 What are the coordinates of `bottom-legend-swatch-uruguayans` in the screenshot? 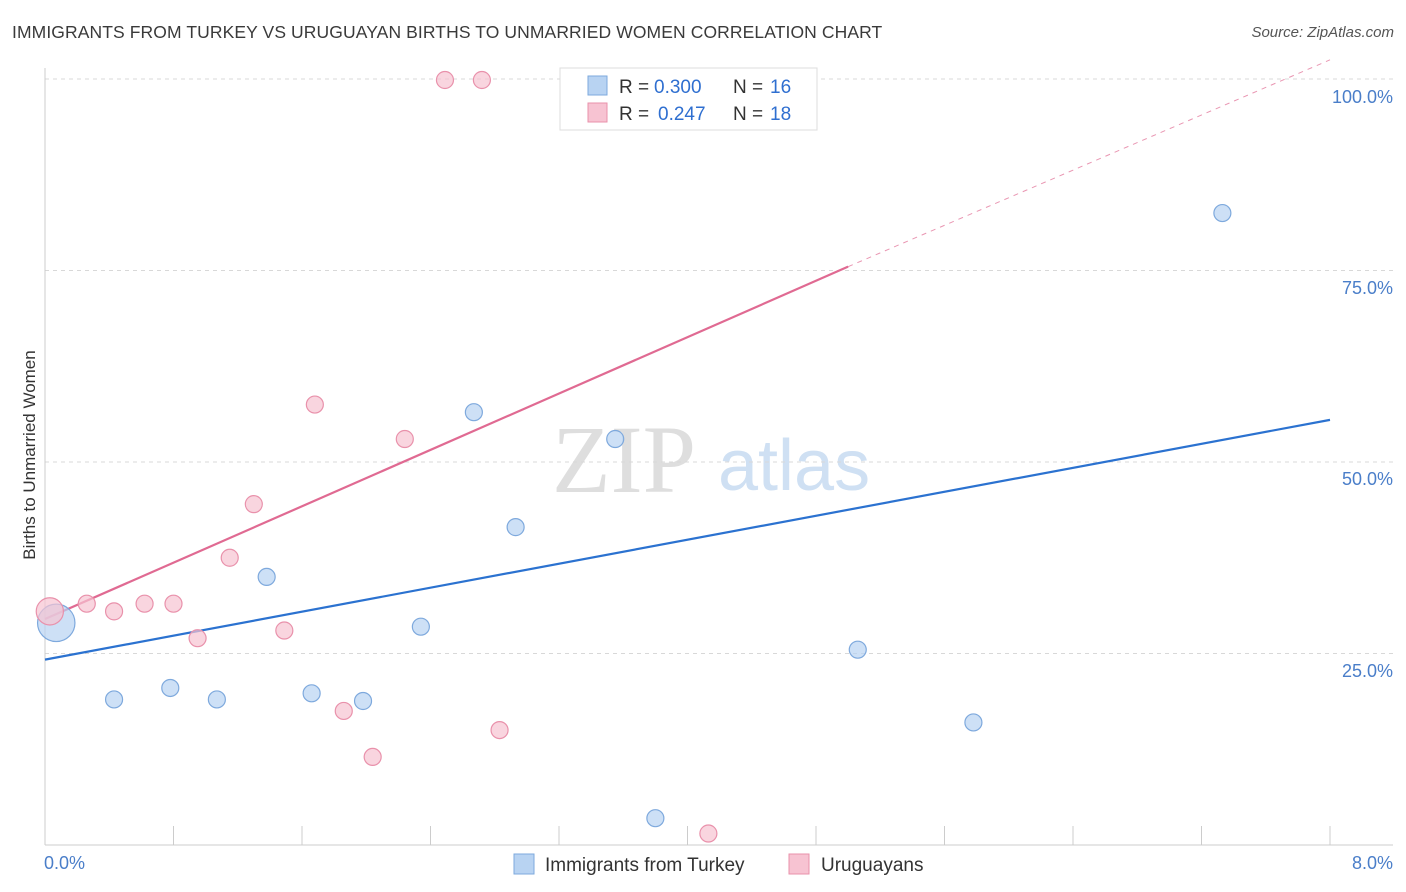 It's located at (799, 864).